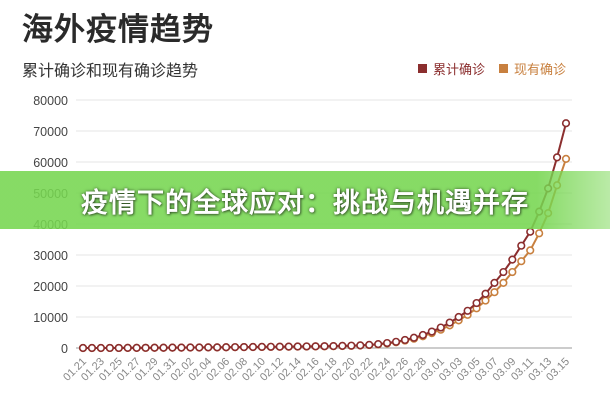  I want to click on headline-banner: 疫情下的全球应对：挑战与机遇并存, so click(305, 200).